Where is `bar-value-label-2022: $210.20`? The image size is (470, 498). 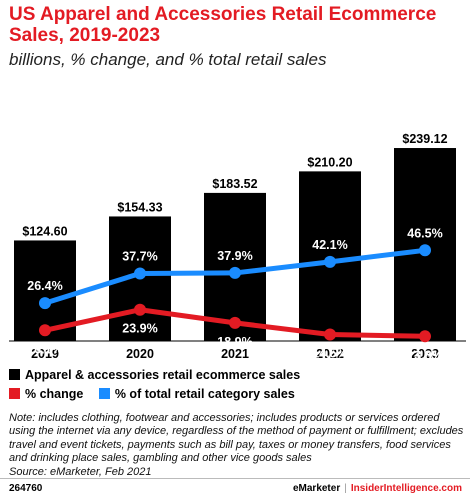
bar-value-label-2022: $210.20 is located at coordinates (329, 162).